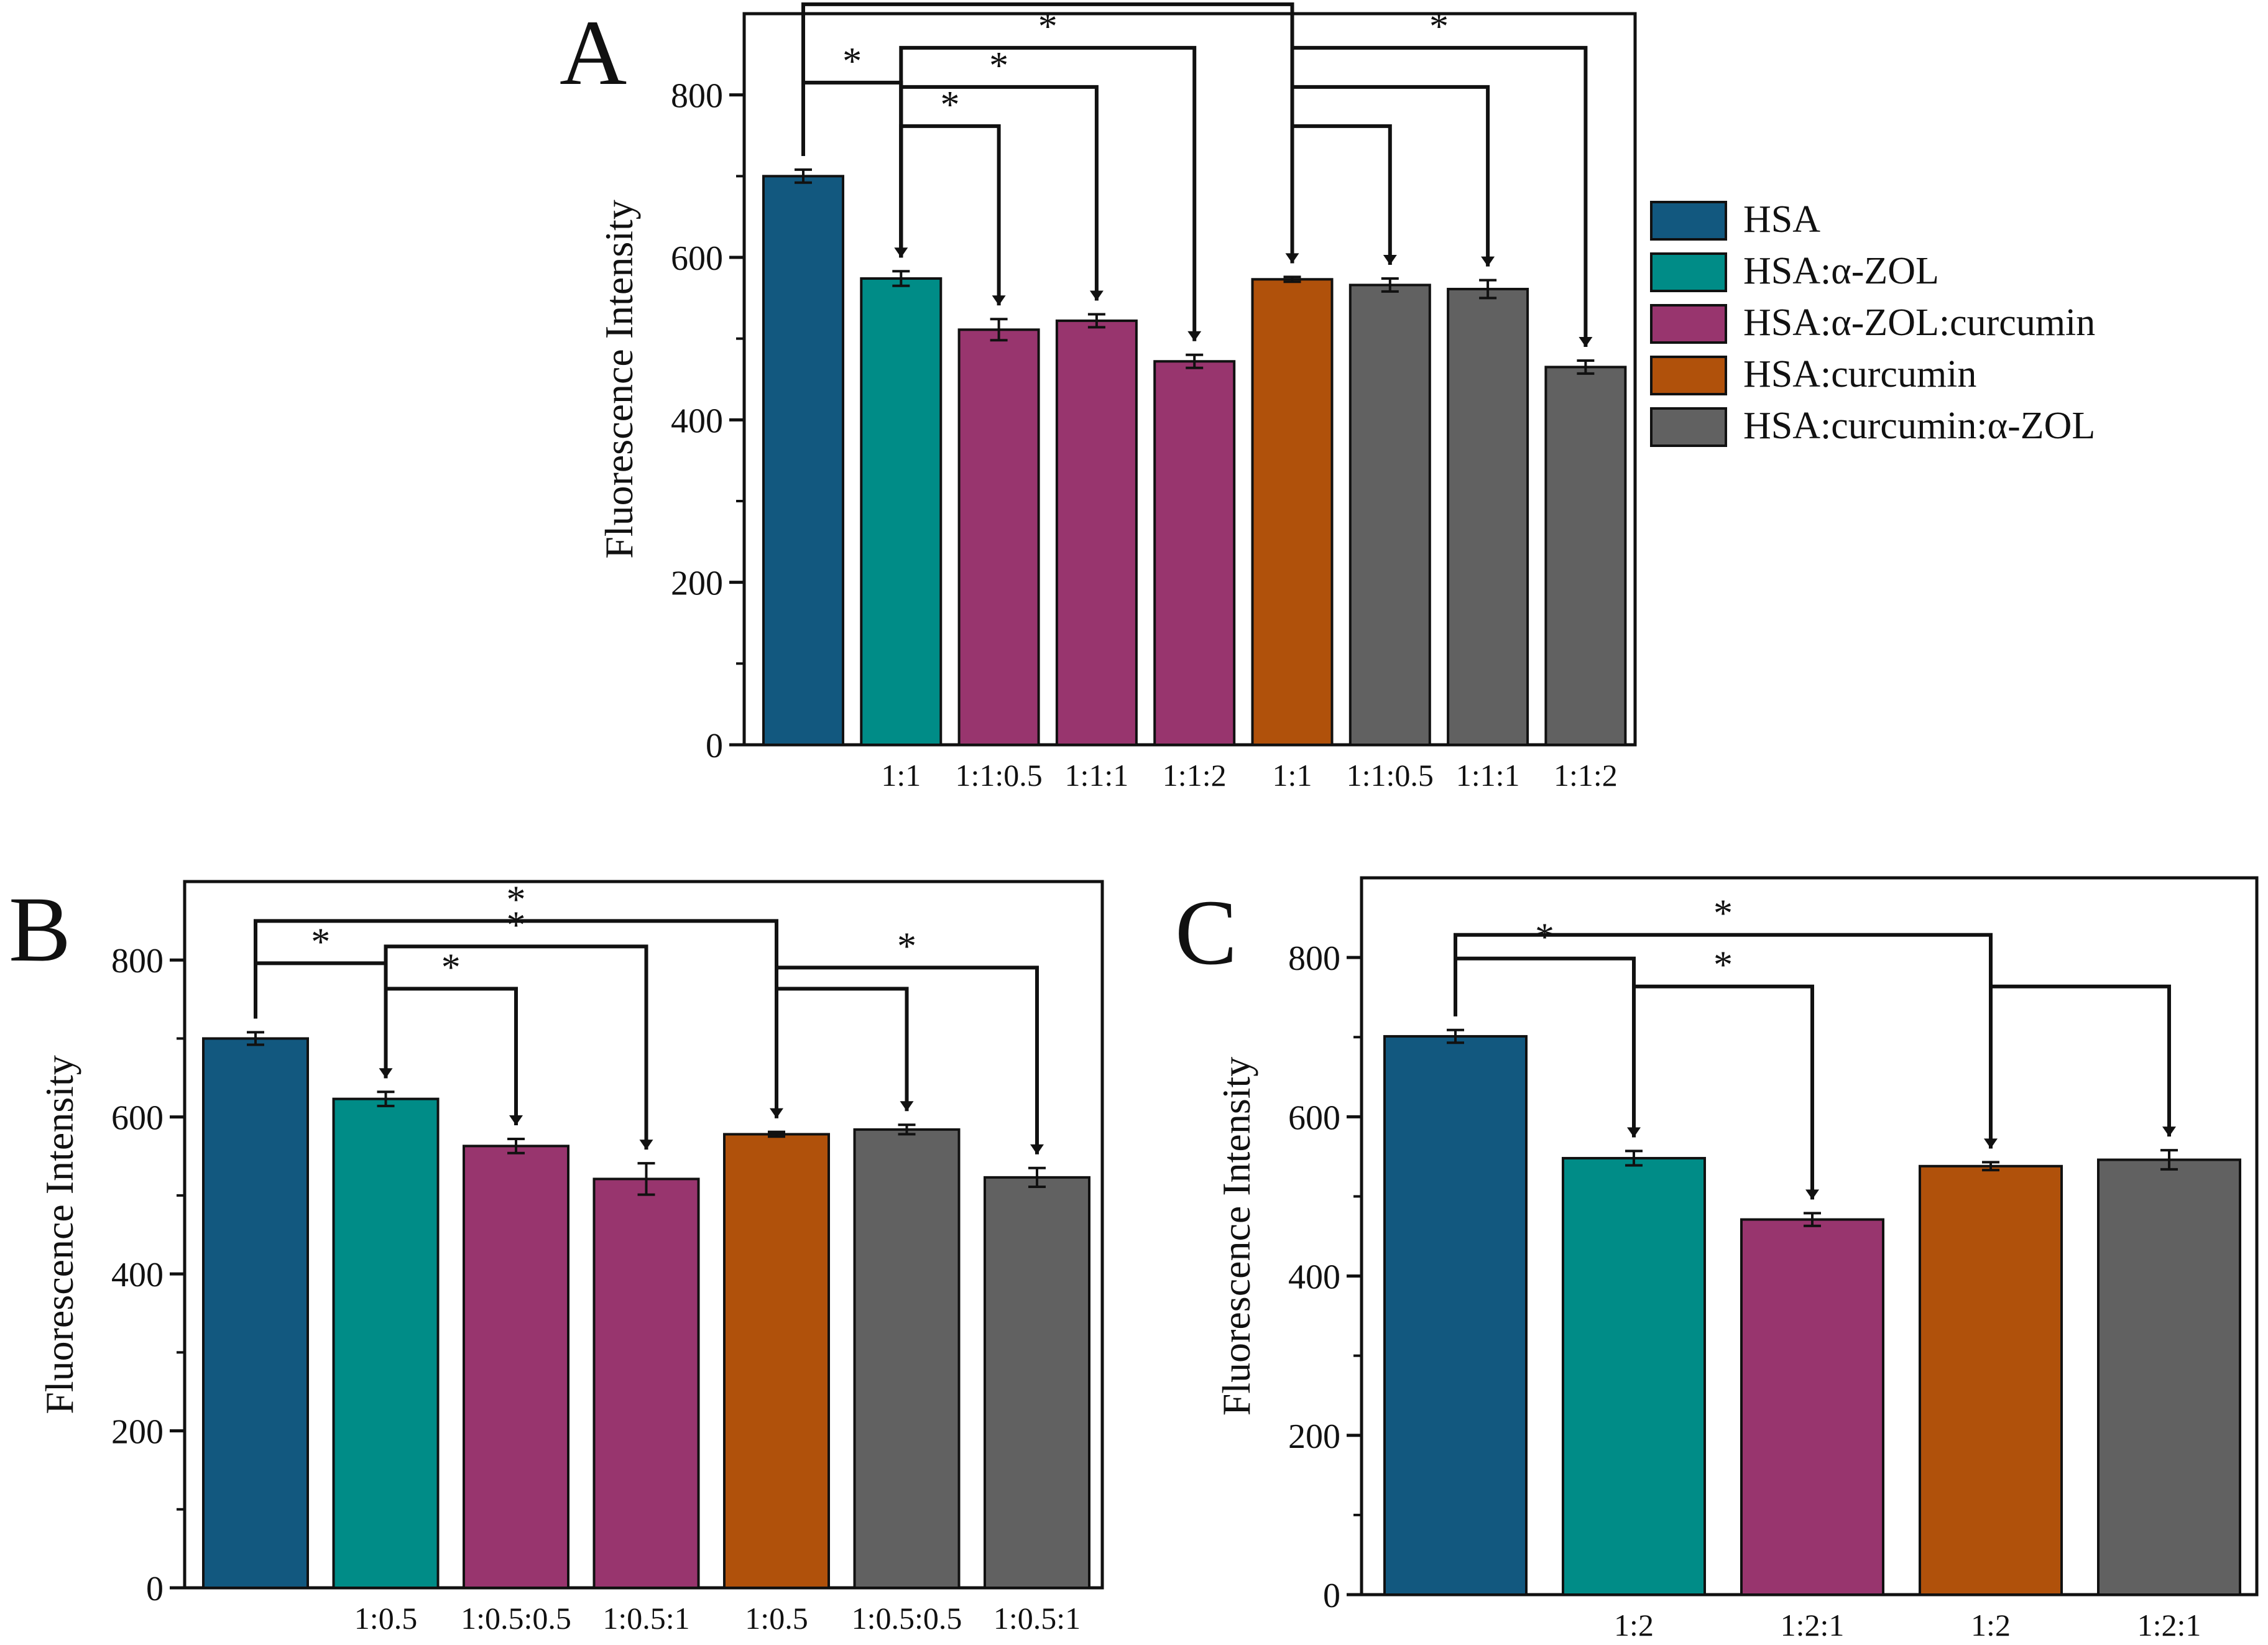 This screenshot has height=1645, width=2268. I want to click on panel-c-y-tick-label: 0, so click(1331, 1596).